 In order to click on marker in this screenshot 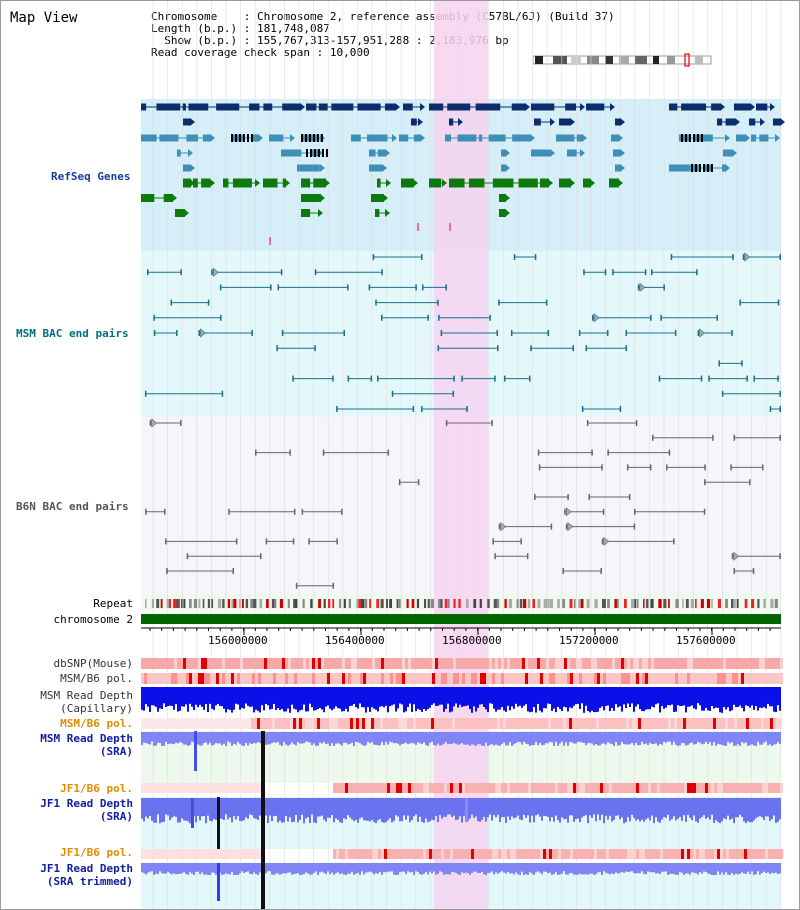, I will do `click(450, 227)`.